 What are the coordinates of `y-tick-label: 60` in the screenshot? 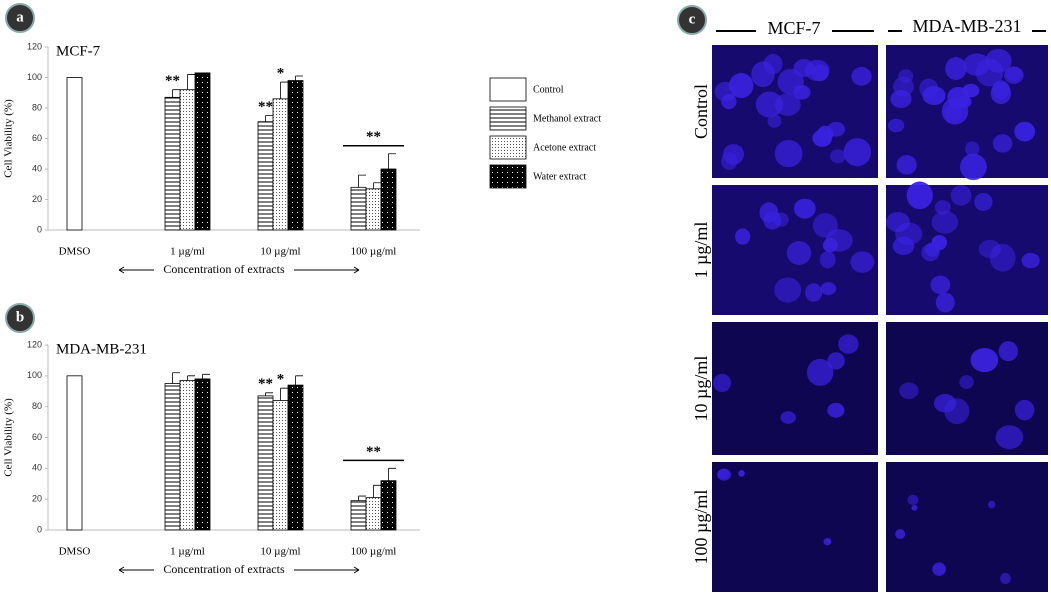 It's located at (37, 138).